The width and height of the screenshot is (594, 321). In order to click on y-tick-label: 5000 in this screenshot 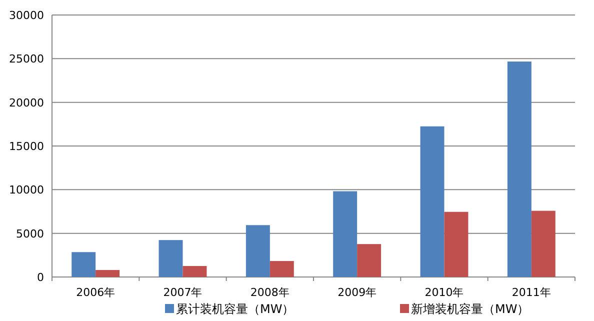, I will do `click(30, 233)`.